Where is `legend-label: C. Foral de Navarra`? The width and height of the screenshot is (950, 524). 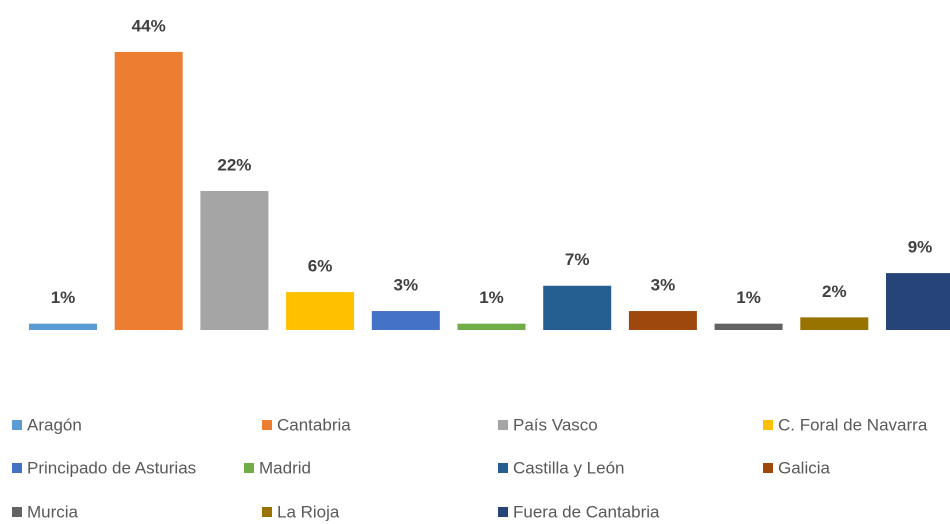 legend-label: C. Foral de Navarra is located at coordinates (853, 424).